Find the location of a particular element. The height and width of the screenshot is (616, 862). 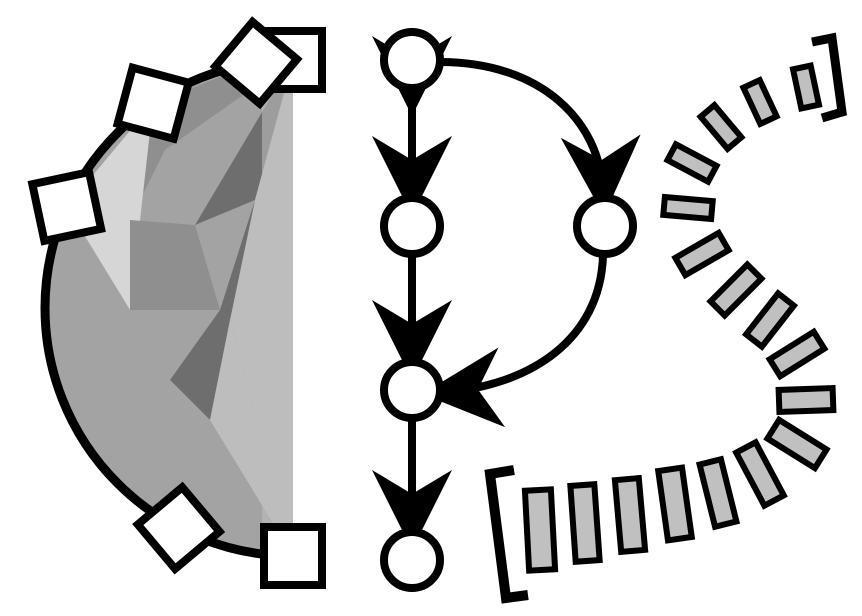

bracket-right is located at coordinates (829, 77).